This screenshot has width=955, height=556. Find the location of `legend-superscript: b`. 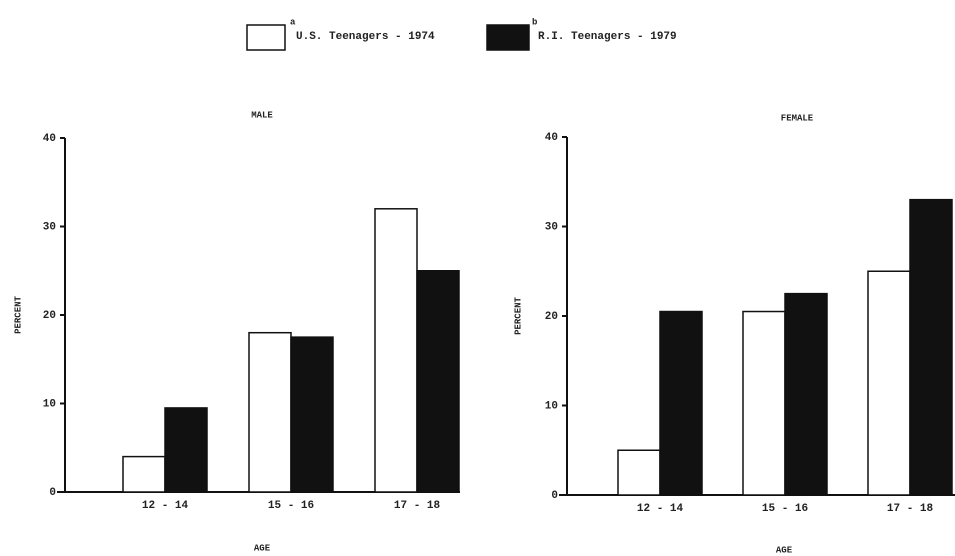

legend-superscript: b is located at coordinates (534, 22).